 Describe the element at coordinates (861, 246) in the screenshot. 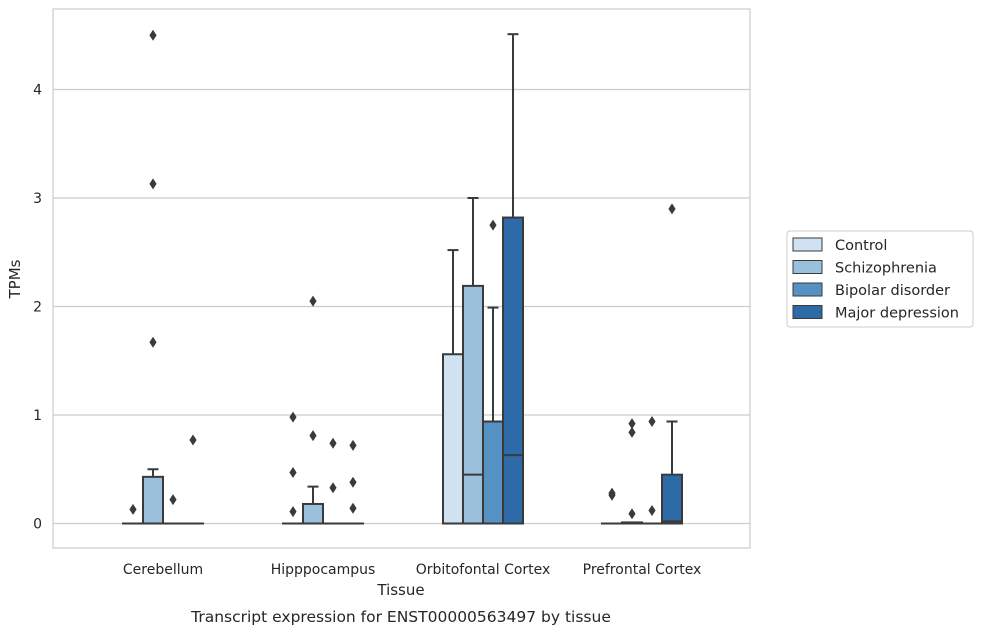

I see `legend-label: Control` at that location.